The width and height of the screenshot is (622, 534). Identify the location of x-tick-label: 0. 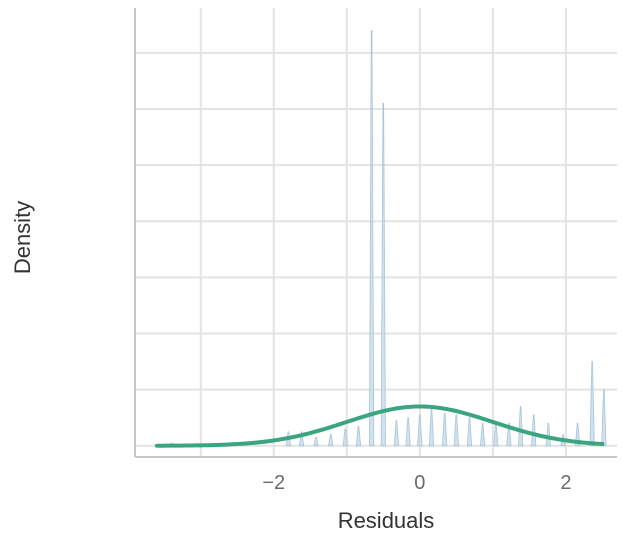
(419, 483).